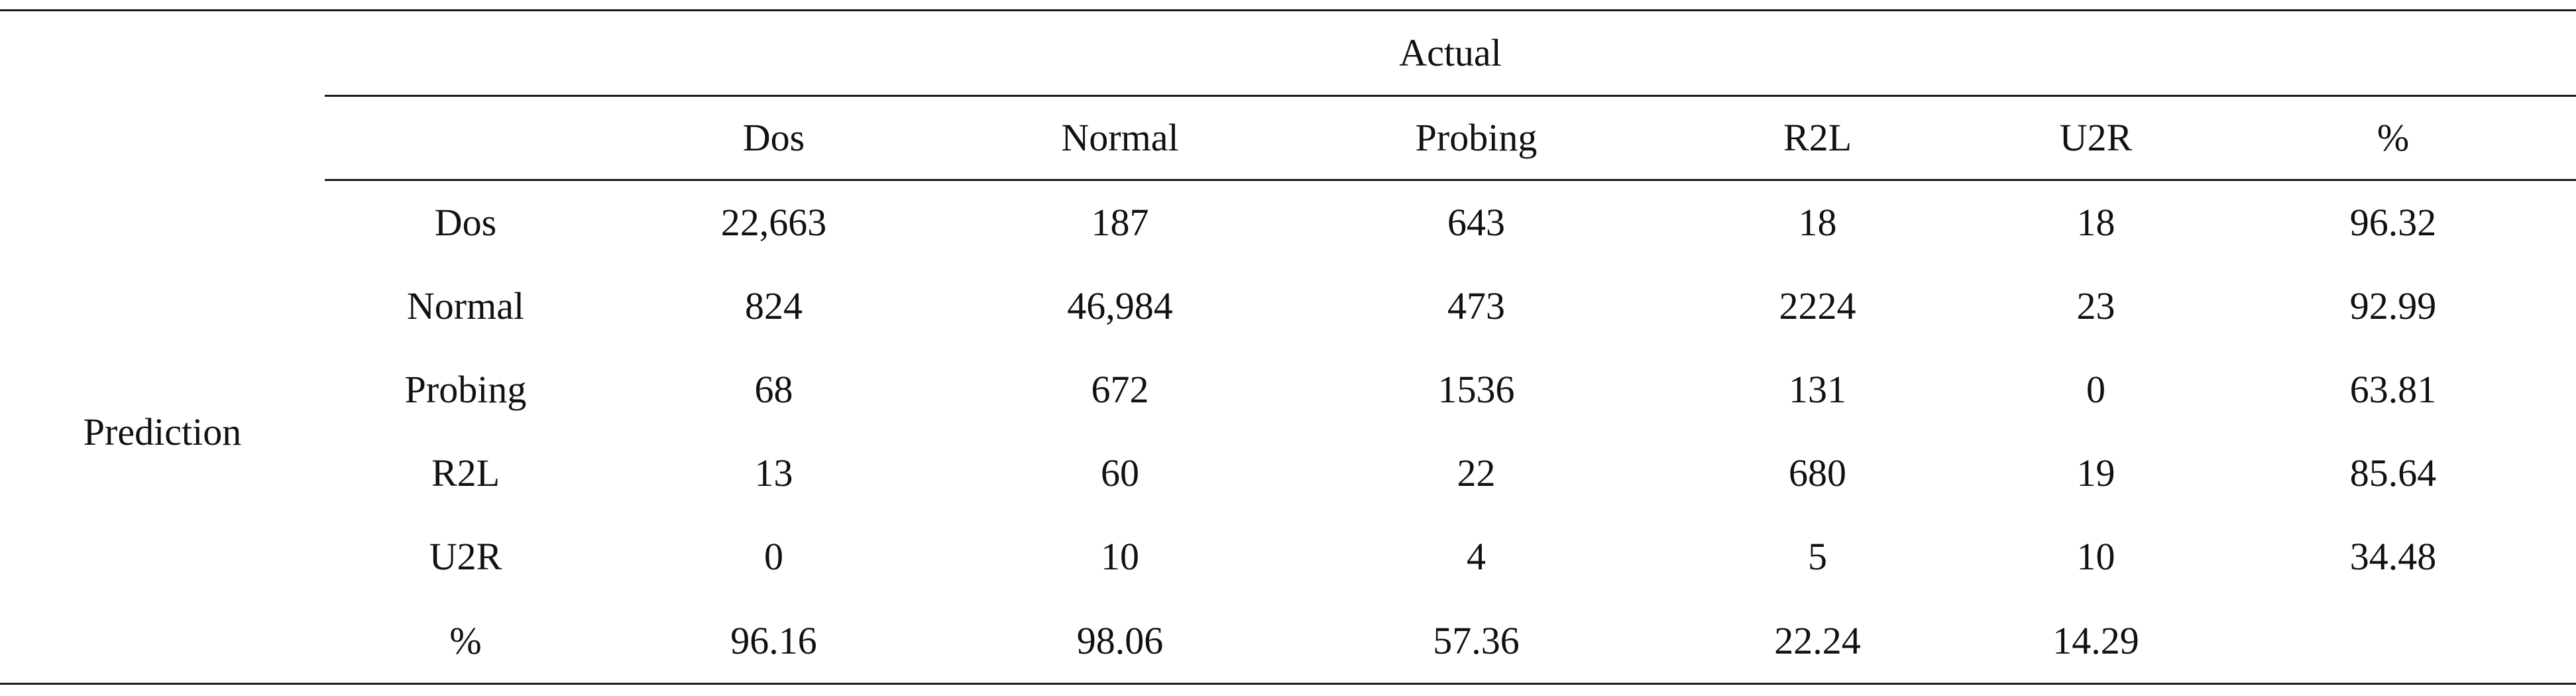 The image size is (2576, 696). Describe the element at coordinates (2393, 389) in the screenshot. I see `table-cell: 63.81` at that location.